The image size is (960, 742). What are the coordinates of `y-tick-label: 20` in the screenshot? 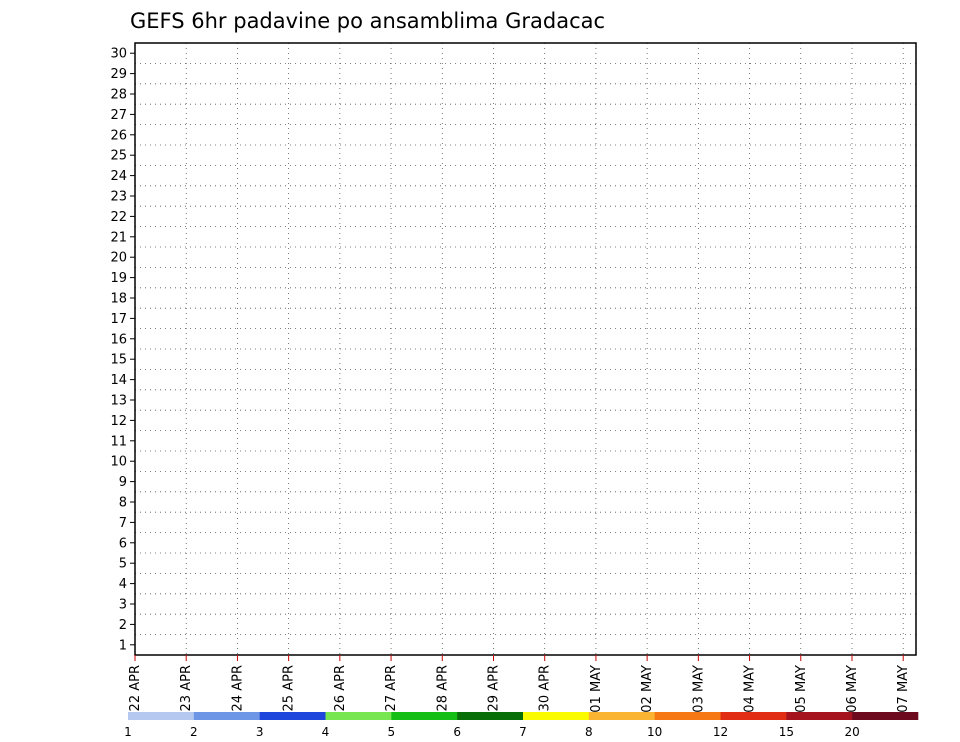 It's located at (118, 258).